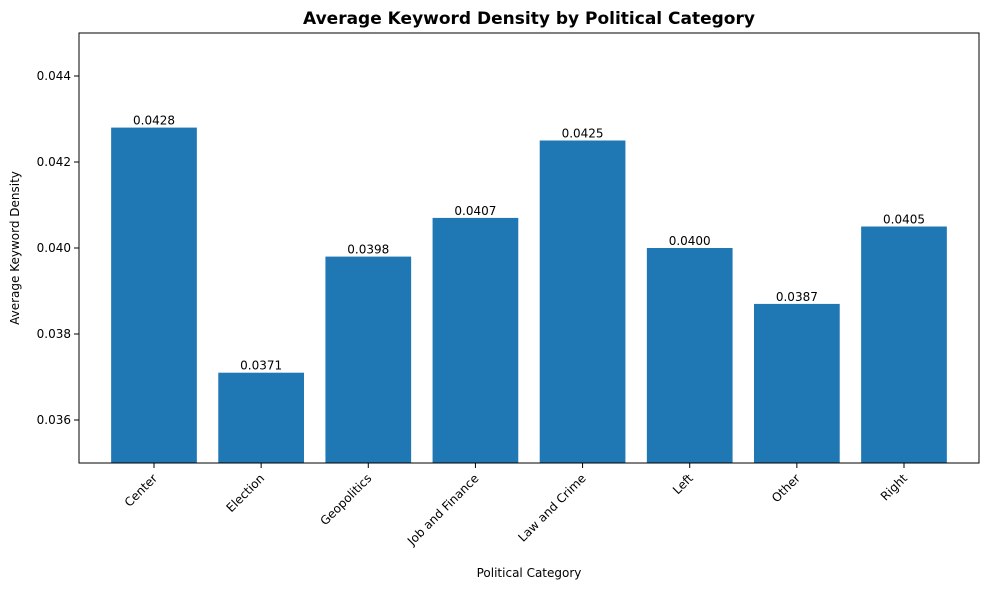 The image size is (989, 590). I want to click on data-label-6: 0.0387, so click(797, 297).